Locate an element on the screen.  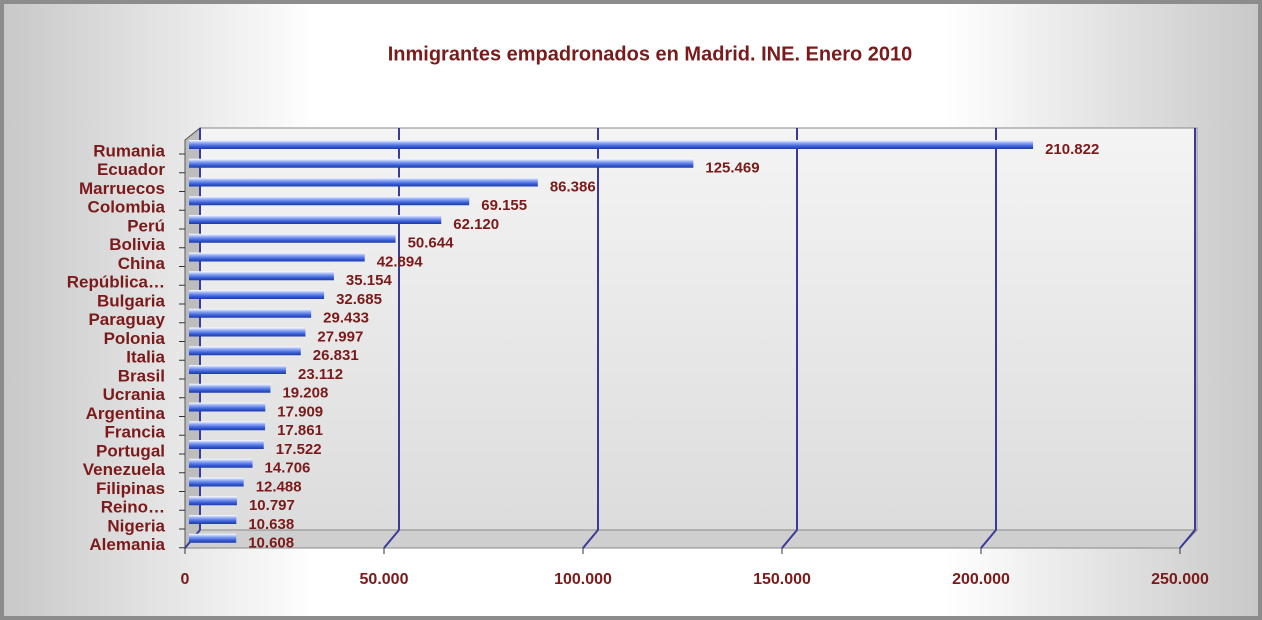
value-label: 19.208 is located at coordinates (305, 393).